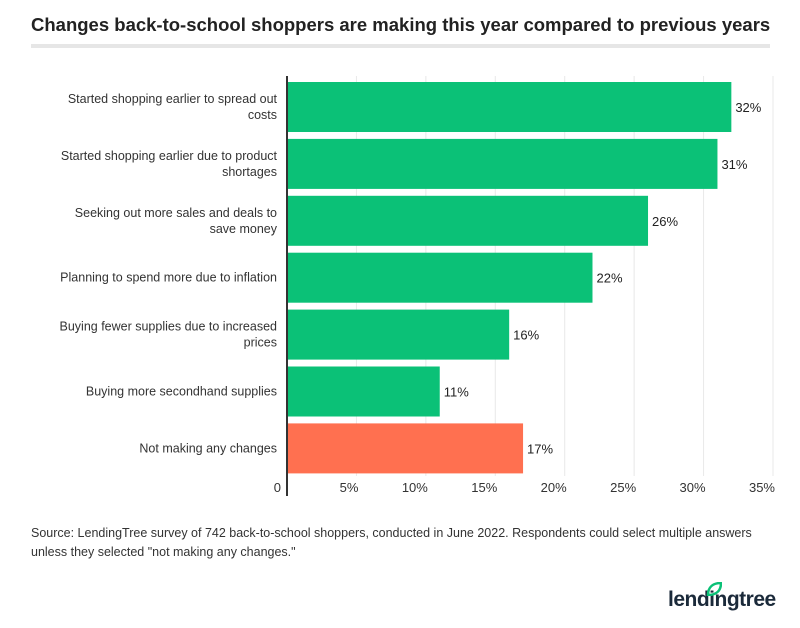  I want to click on data-label: 26%, so click(665, 221).